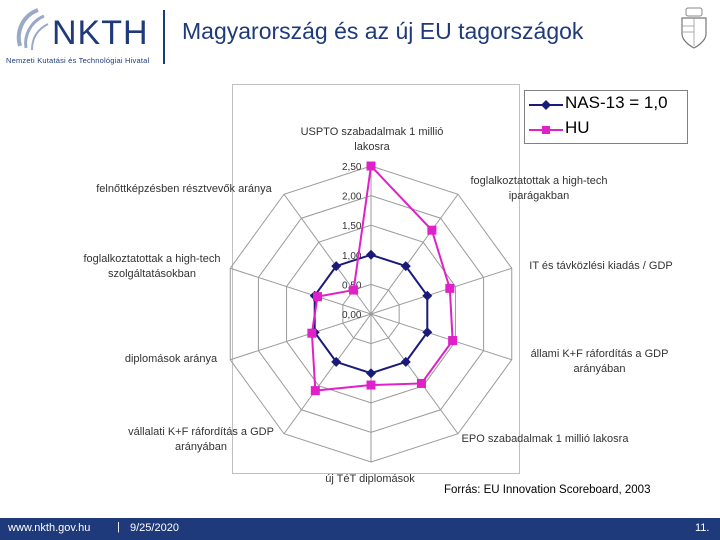 The height and width of the screenshot is (540, 720). I want to click on legend-label-nas13: NAS-13 = 1,0, so click(616, 102).